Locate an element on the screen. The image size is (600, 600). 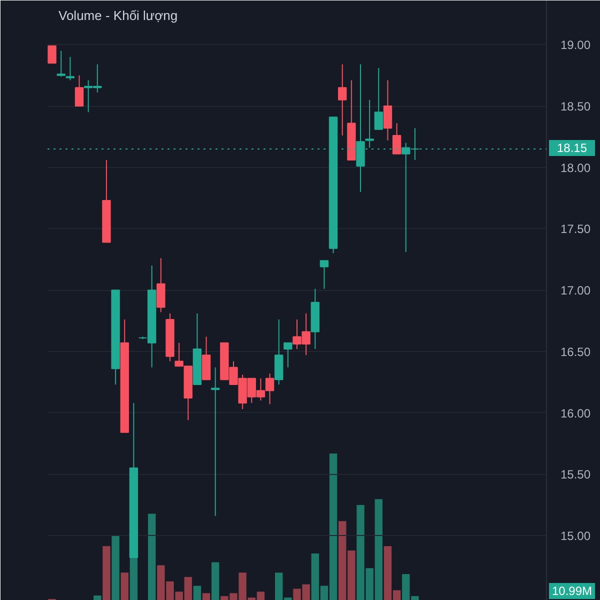
y-tick-label: 17.50 is located at coordinates (575, 229).